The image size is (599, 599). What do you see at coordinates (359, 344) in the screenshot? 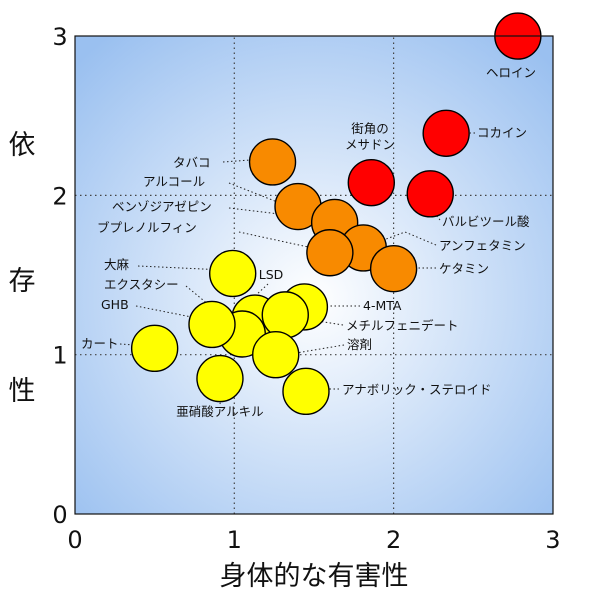
I see `point-17-label: 溶剤` at bounding box center [359, 344].